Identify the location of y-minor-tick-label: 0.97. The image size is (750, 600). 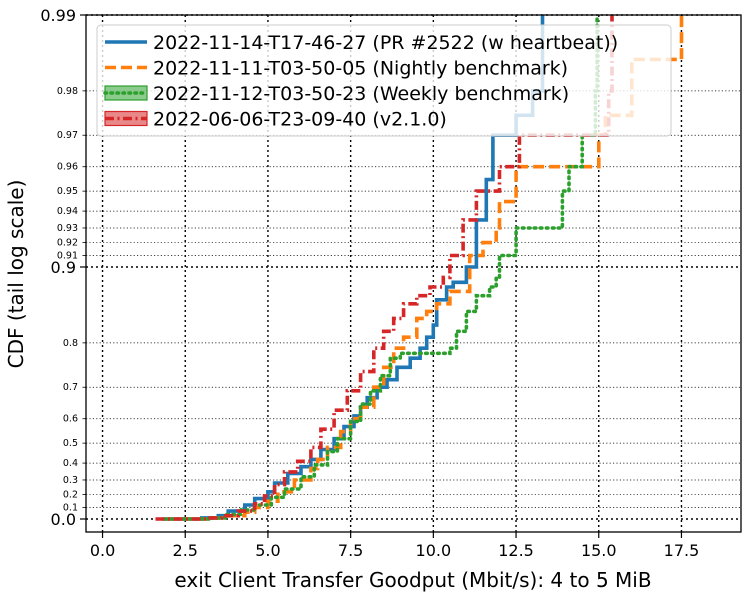
(67, 135).